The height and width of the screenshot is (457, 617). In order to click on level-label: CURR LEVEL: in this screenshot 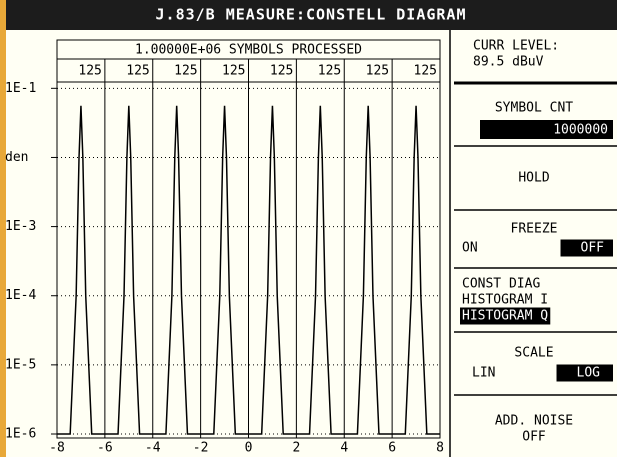, I will do `click(516, 46)`.